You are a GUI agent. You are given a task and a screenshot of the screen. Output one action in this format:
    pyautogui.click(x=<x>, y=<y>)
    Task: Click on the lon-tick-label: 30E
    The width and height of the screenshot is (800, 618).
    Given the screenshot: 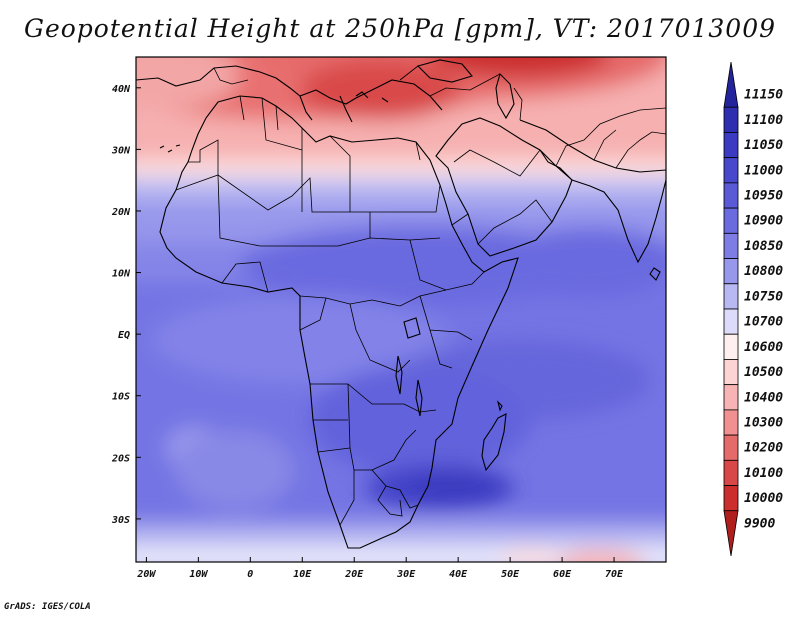 What is the action you would take?
    pyautogui.click(x=406, y=574)
    